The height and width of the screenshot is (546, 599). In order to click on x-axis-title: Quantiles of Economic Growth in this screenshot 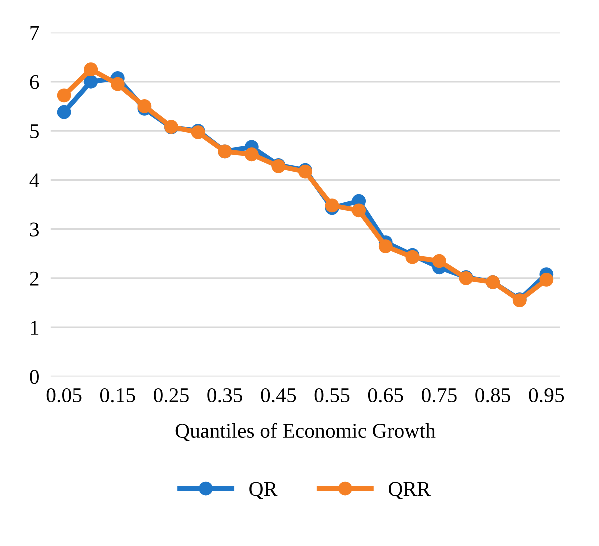, I will do `click(306, 432)`.